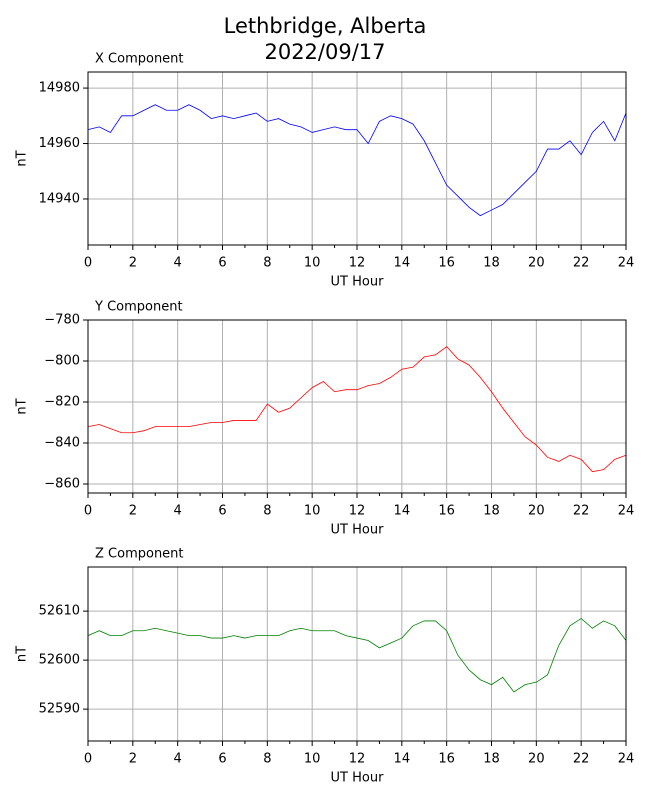  I want to click on y-tick-label: 14940, so click(59, 198).